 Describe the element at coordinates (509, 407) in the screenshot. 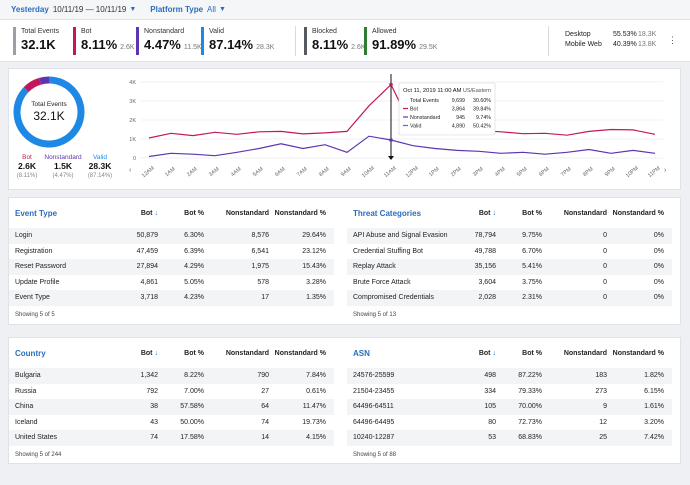

I see `table-row: 64496-64511 105 70.00% 9 1.61%` at that location.